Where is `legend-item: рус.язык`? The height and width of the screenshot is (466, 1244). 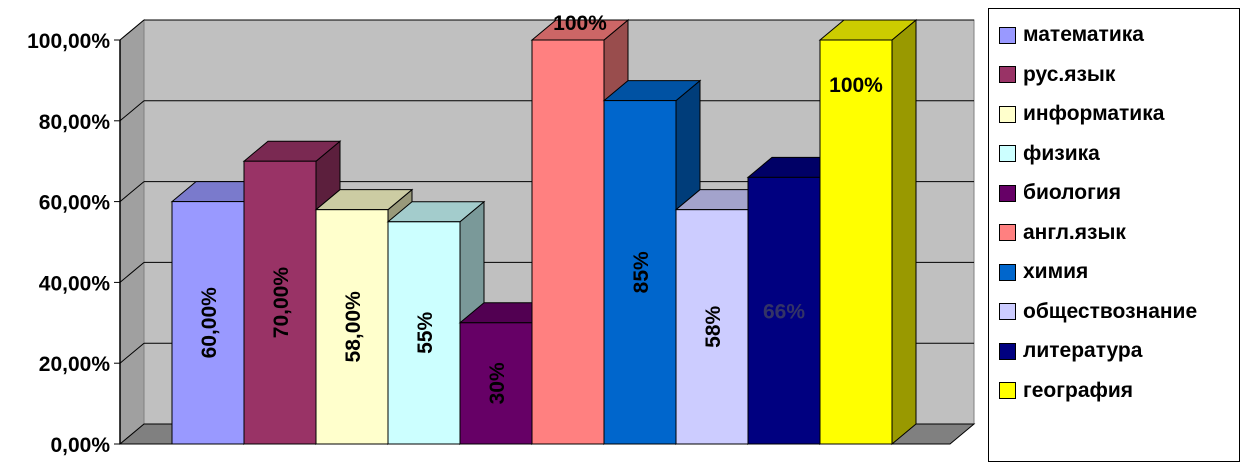
legend-item: рус.язык is located at coordinates (1057, 75).